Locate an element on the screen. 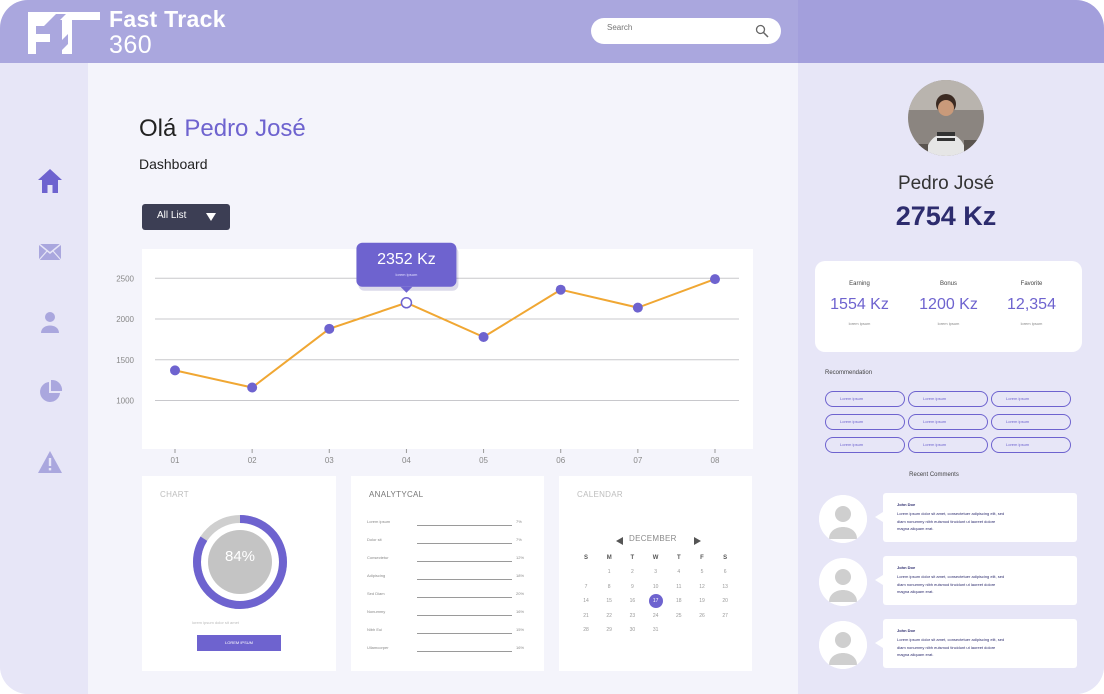  data-point-highlighted is located at coordinates (406, 303).